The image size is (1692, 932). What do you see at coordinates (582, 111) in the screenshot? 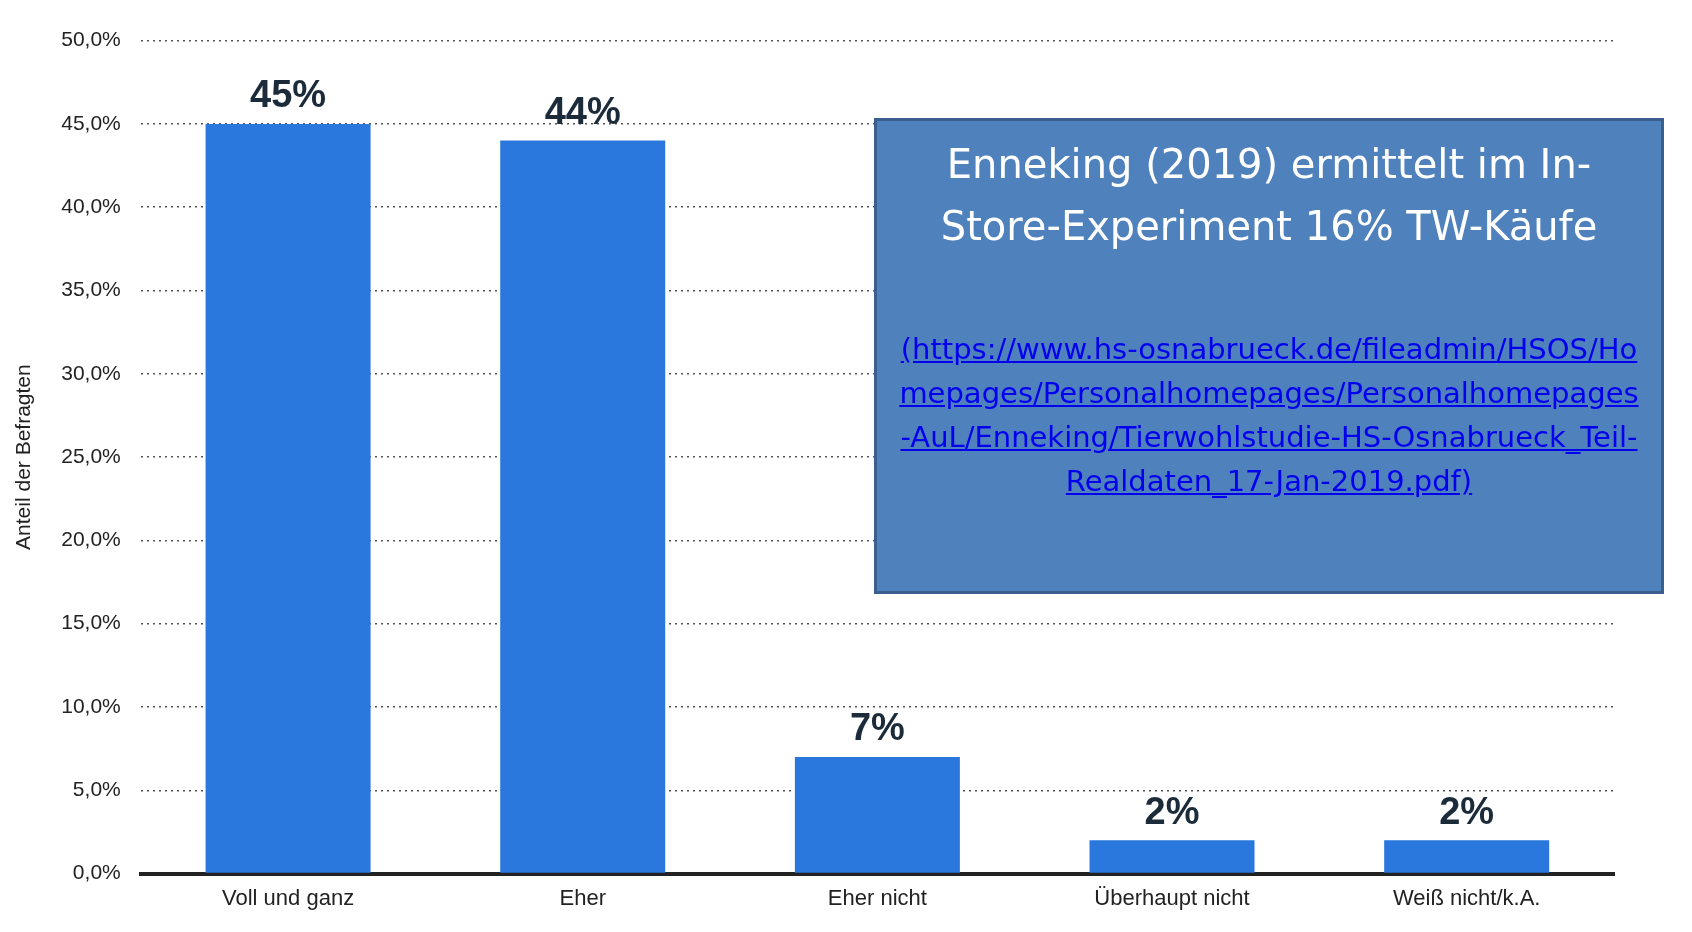
I see `data-label: 44%` at bounding box center [582, 111].